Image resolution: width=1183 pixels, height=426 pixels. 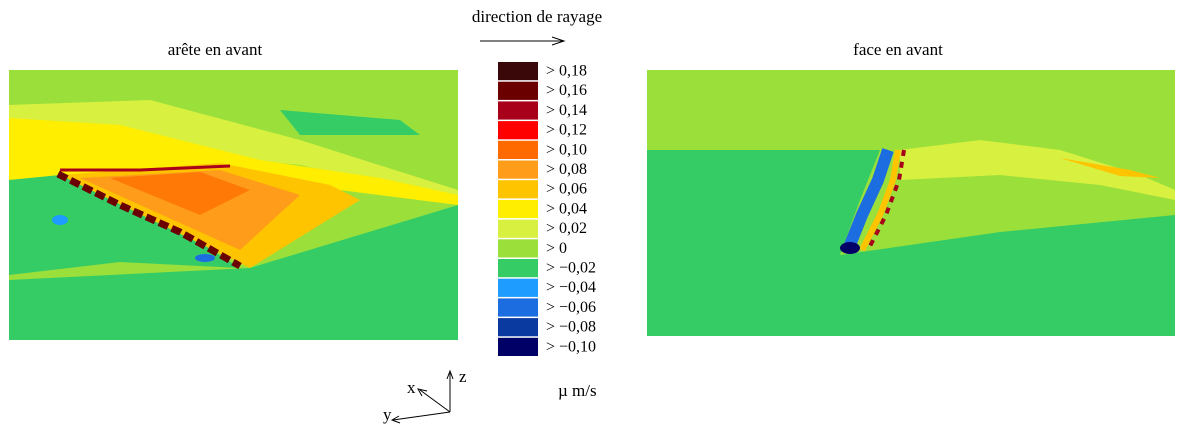 I want to click on legend-label: > 0,06, so click(x=566, y=189).